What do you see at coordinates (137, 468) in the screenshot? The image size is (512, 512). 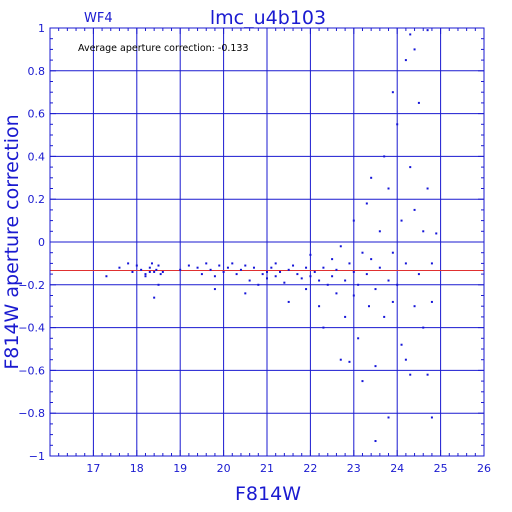 I see `x-tick-label: 18` at bounding box center [137, 468].